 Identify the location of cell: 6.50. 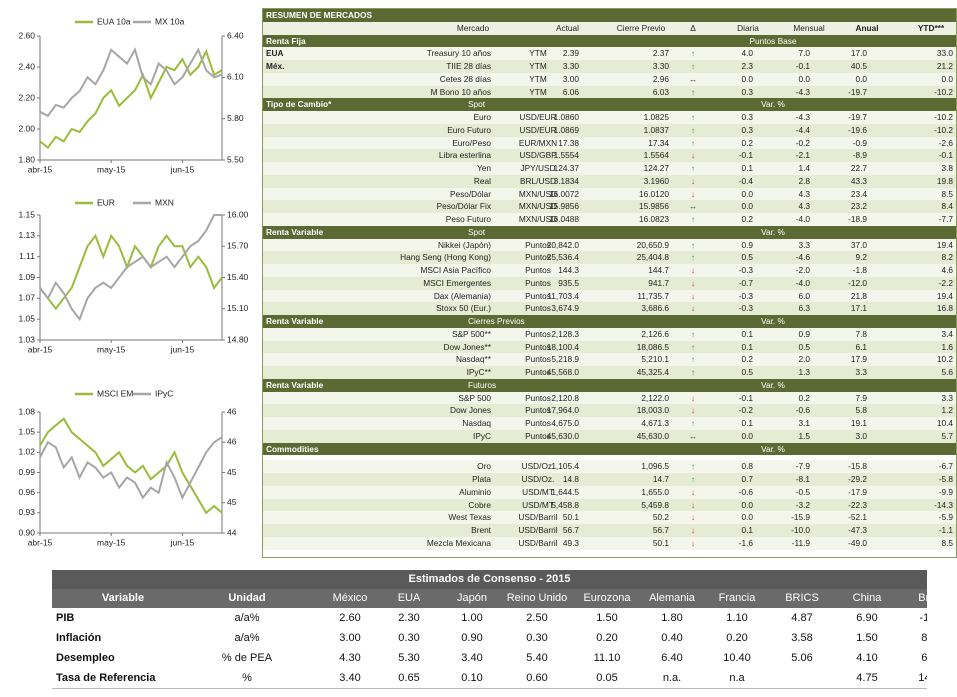
(924, 658).